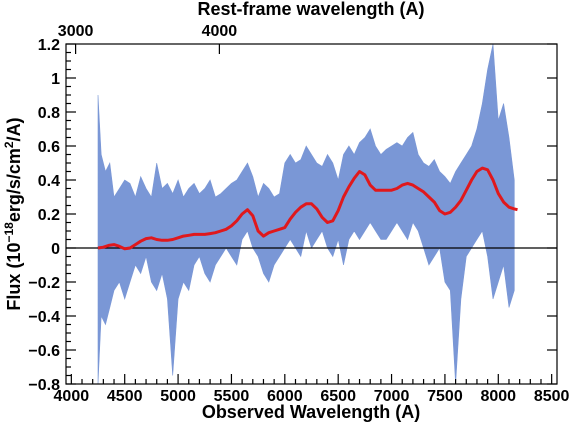  What do you see at coordinates (232, 396) in the screenshot?
I see `x-tick-label: 5500` at bounding box center [232, 396].